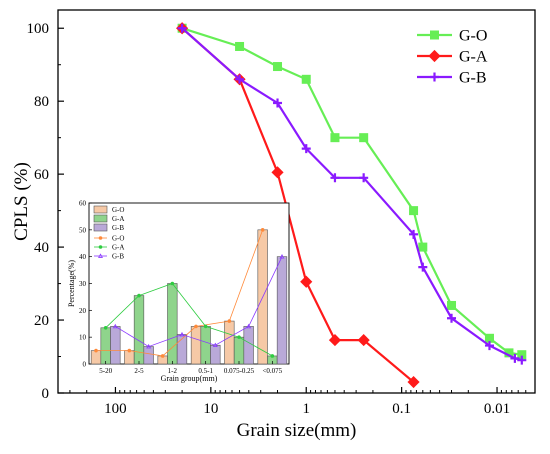 The height and width of the screenshot is (454, 550). What do you see at coordinates (297, 430) in the screenshot?
I see `x-axis-label: Grain size(mm)` at bounding box center [297, 430].